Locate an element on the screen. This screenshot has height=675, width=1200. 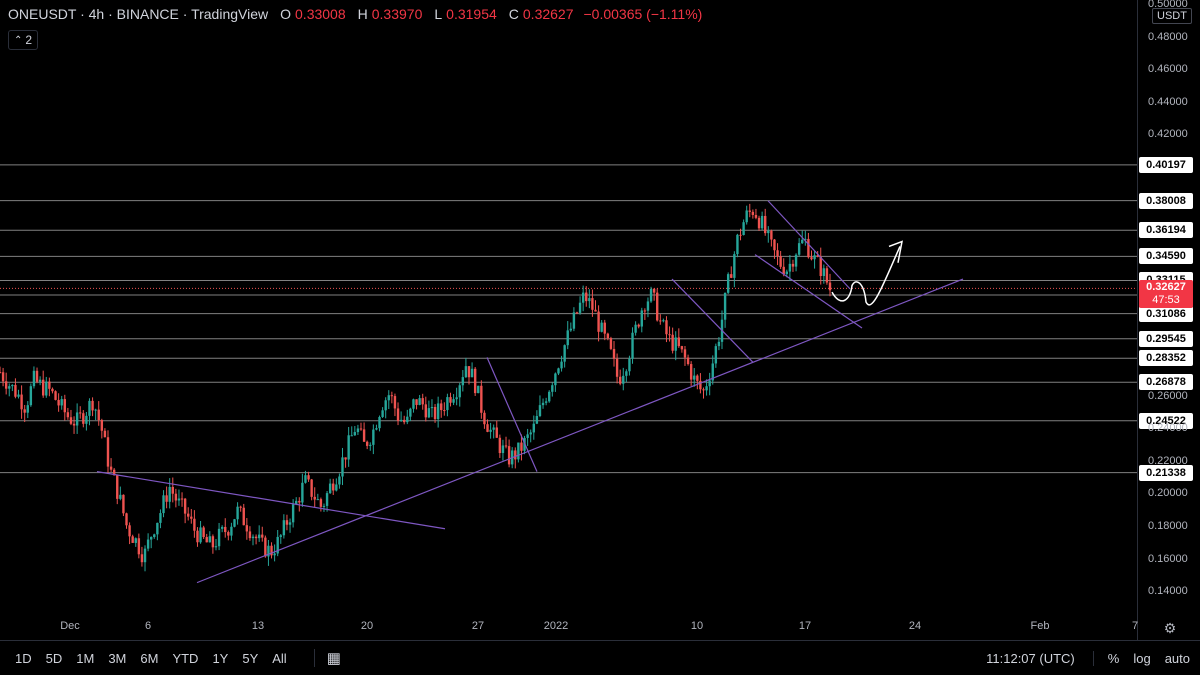
range-button-3m: 3M is located at coordinates (117, 658).